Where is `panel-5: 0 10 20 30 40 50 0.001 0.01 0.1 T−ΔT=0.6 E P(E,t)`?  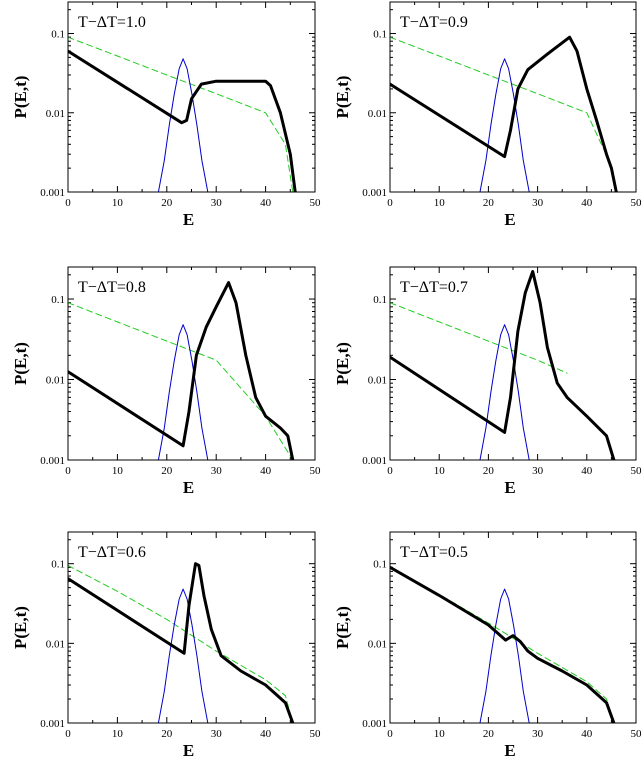
panel-5: 0 10 20 30 40 50 0.001 0.01 0.1 T−ΔT=0.6 E P(E,t) is located at coordinates (166, 645).